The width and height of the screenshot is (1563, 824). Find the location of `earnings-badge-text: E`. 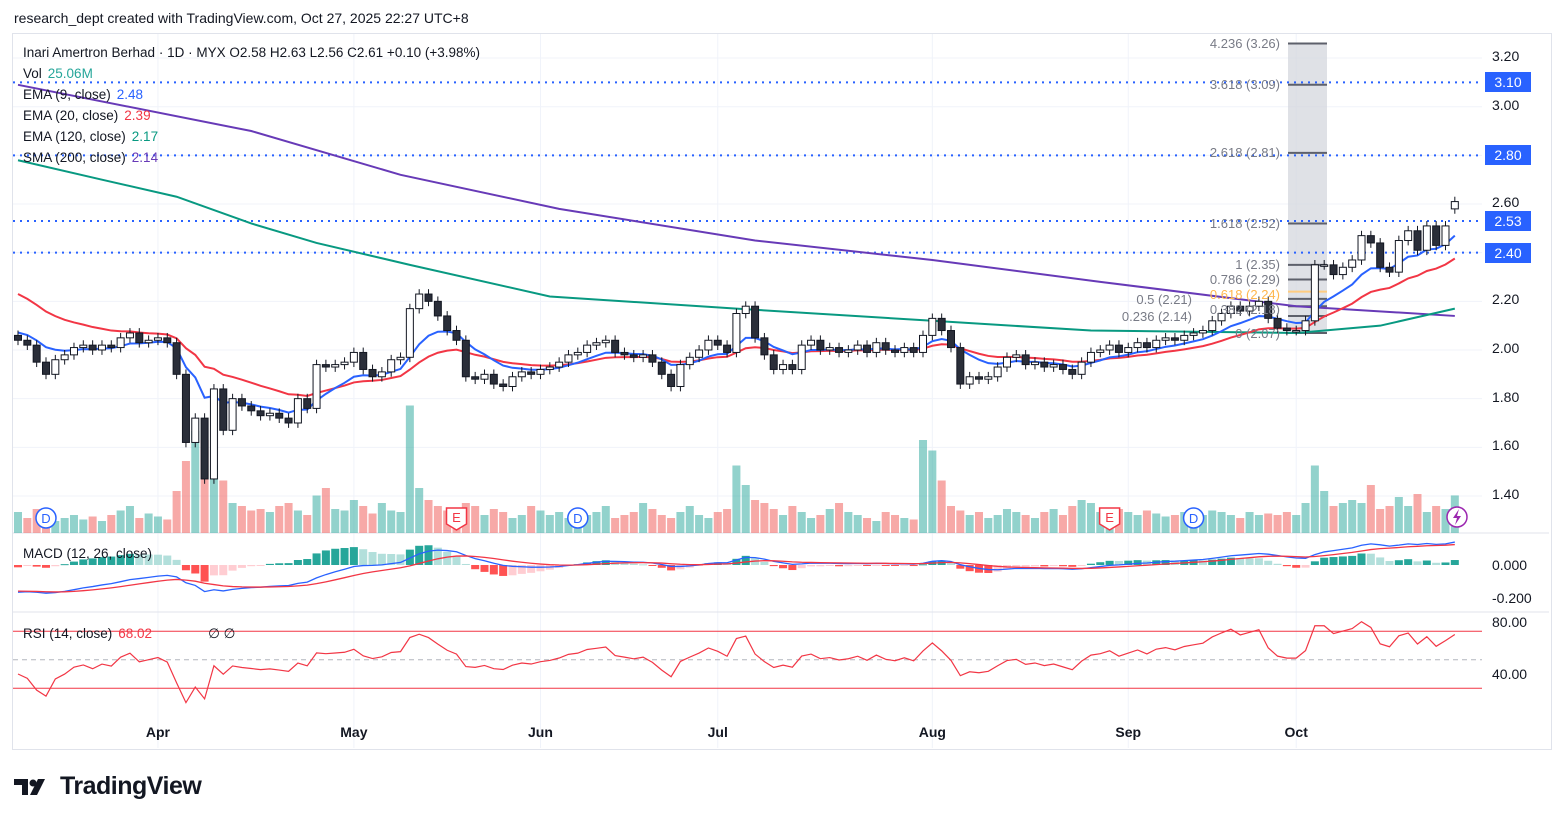

earnings-badge-text: E is located at coordinates (1109, 517).